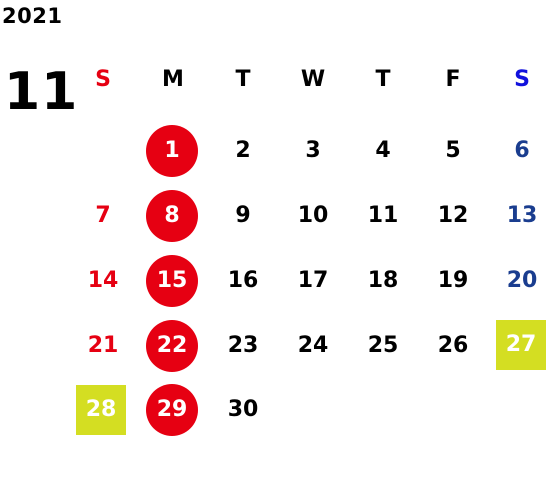  I want to click on day-cell: 13, so click(522, 215).